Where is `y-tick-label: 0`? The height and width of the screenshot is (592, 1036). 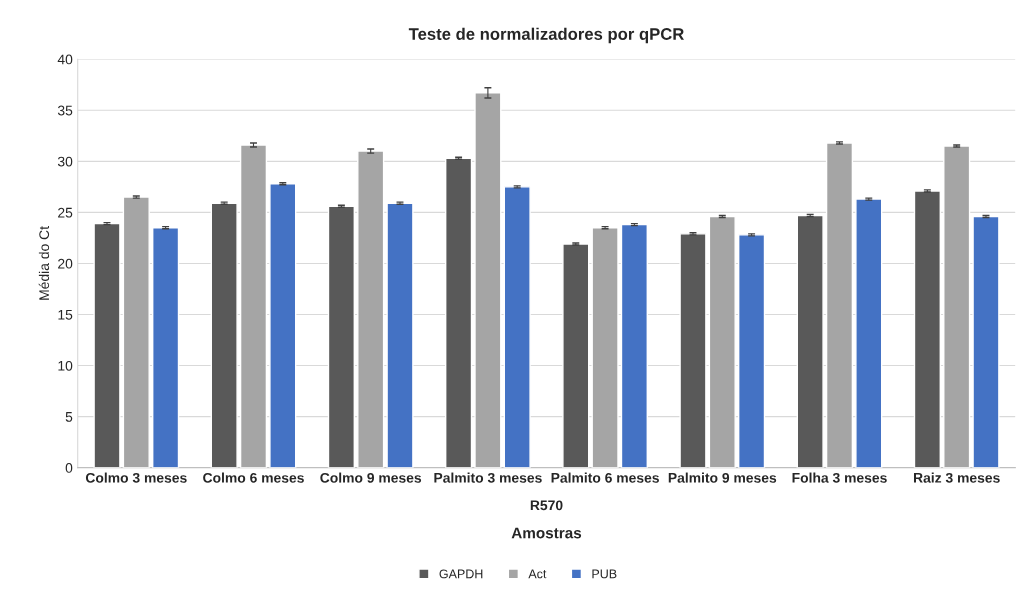
y-tick-label: 0 is located at coordinates (69, 468).